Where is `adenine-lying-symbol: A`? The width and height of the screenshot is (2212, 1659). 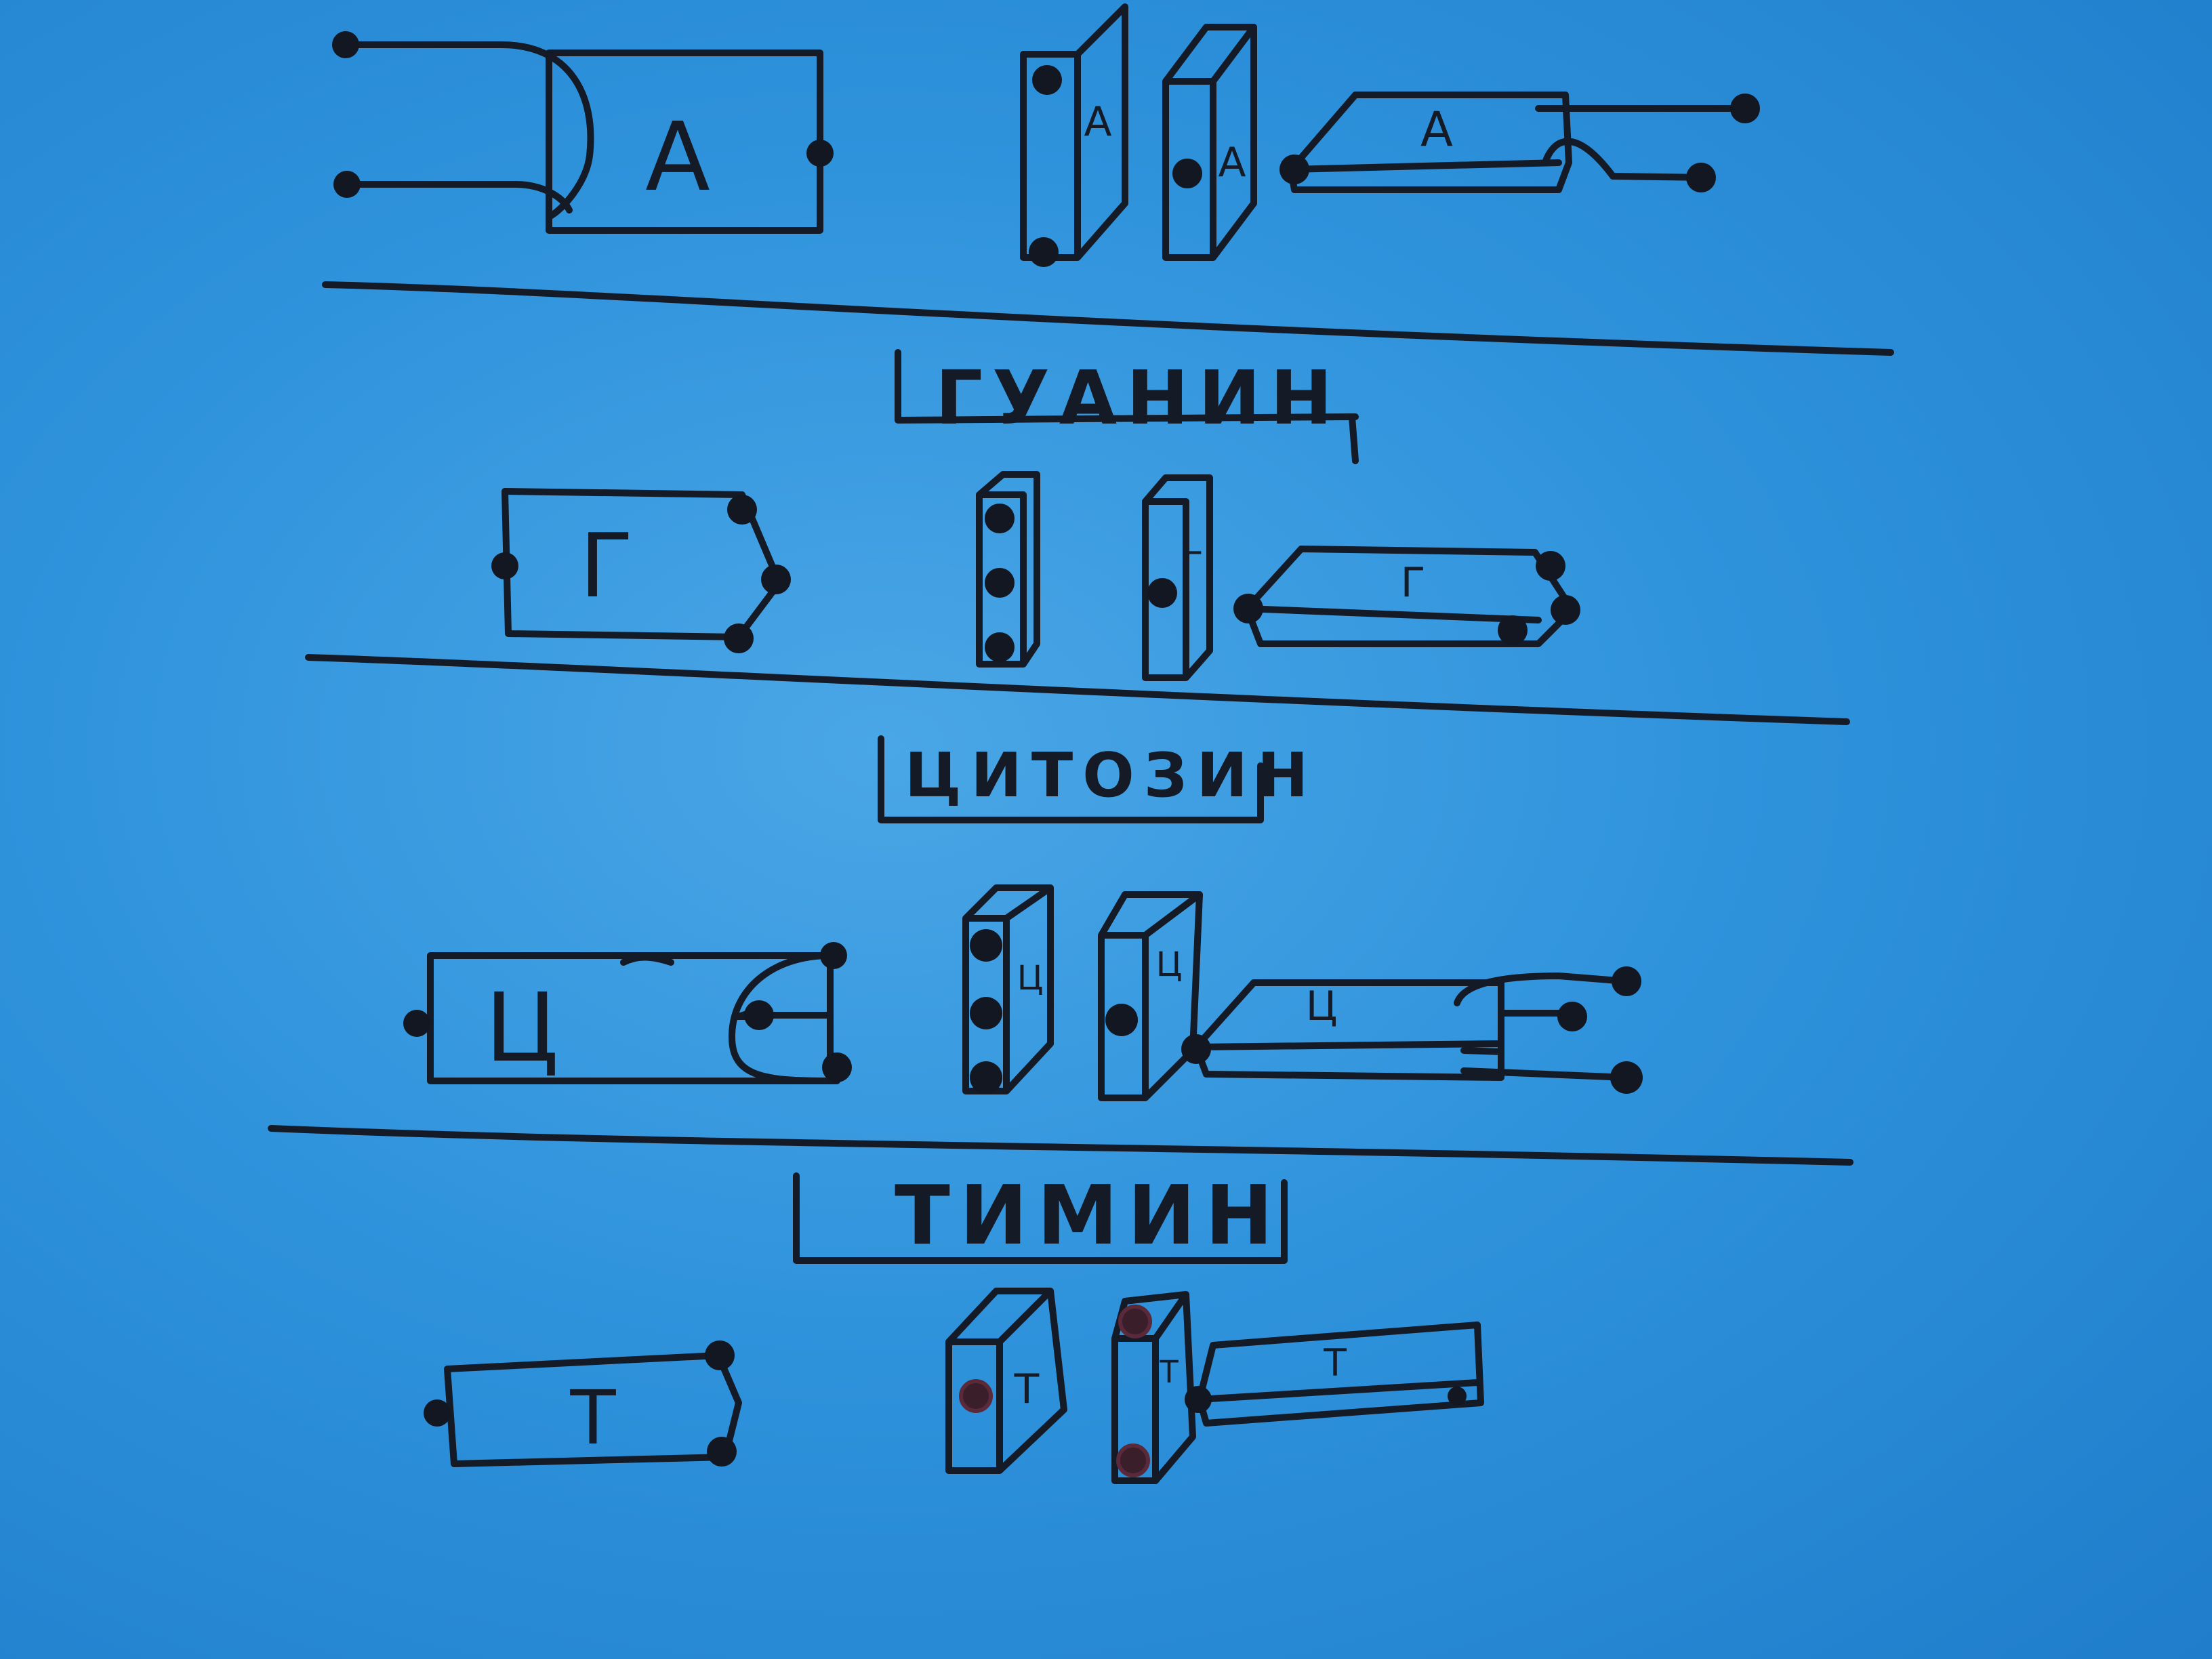 adenine-lying-symbol: A is located at coordinates (1437, 129).